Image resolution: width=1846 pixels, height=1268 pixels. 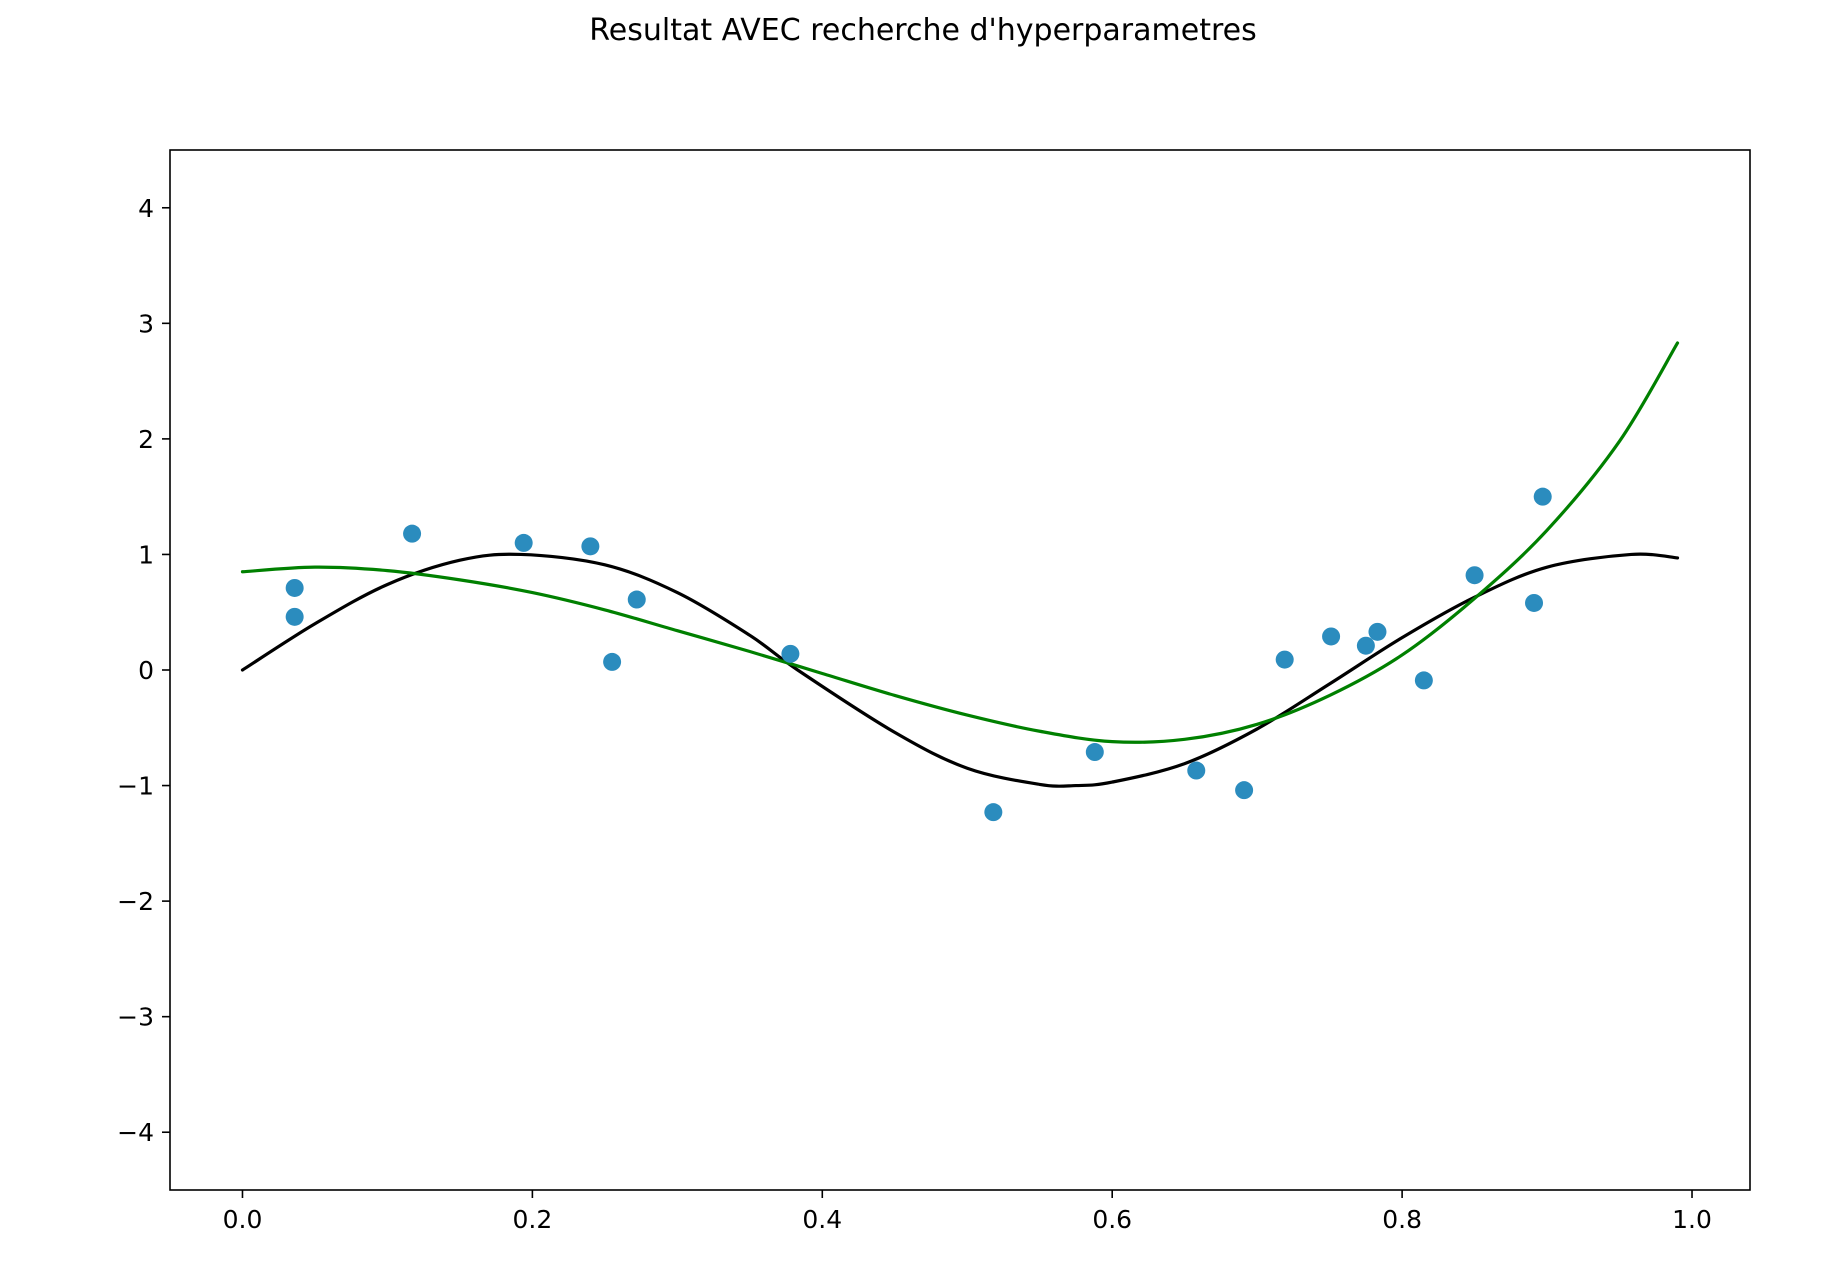 What do you see at coordinates (1112, 1219) in the screenshot?
I see `x-tick-label: 0.6` at bounding box center [1112, 1219].